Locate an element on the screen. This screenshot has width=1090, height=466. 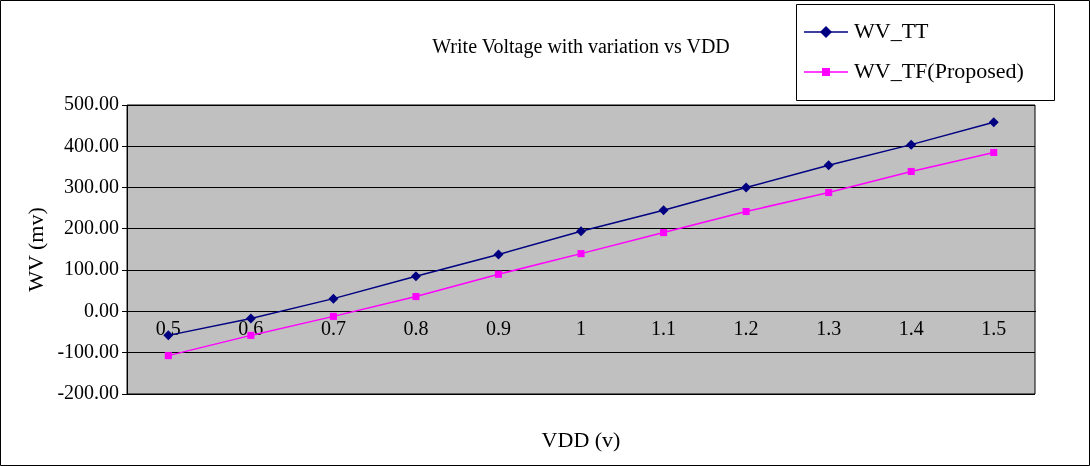
y-axis-title: WV (mv) is located at coordinates (35, 249).